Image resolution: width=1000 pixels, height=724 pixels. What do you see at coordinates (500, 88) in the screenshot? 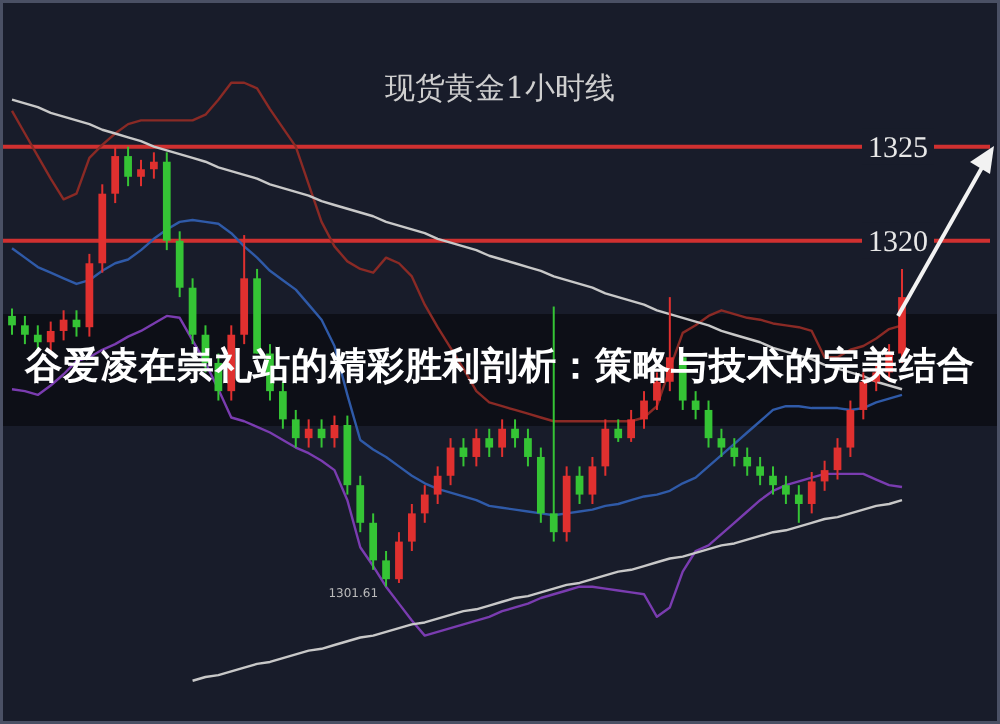
I see `text: 现货黄金1小时线` at bounding box center [500, 88].